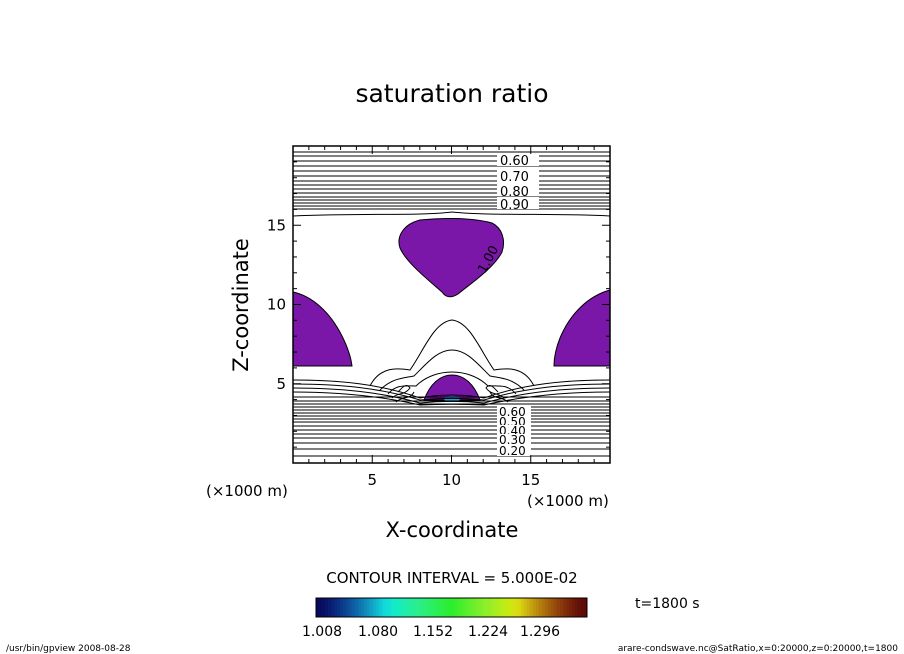 The width and height of the screenshot is (904, 654). What do you see at coordinates (488, 632) in the screenshot?
I see `colorbar-tick-label: 1.224` at bounding box center [488, 632].